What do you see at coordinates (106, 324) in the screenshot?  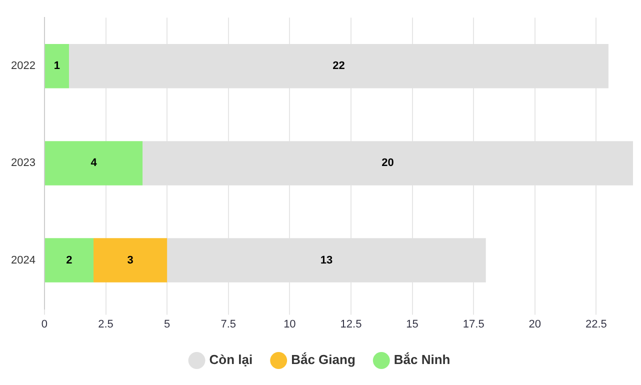 I see `x-tick-label: 2.5` at bounding box center [106, 324].